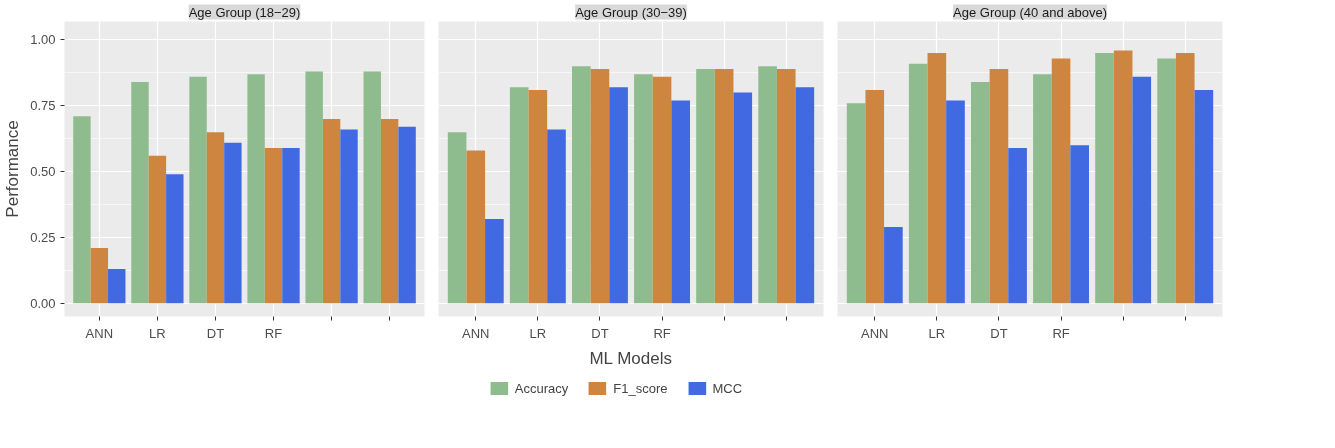  What do you see at coordinates (727, 388) in the screenshot?
I see `legend-label: MCC` at bounding box center [727, 388].